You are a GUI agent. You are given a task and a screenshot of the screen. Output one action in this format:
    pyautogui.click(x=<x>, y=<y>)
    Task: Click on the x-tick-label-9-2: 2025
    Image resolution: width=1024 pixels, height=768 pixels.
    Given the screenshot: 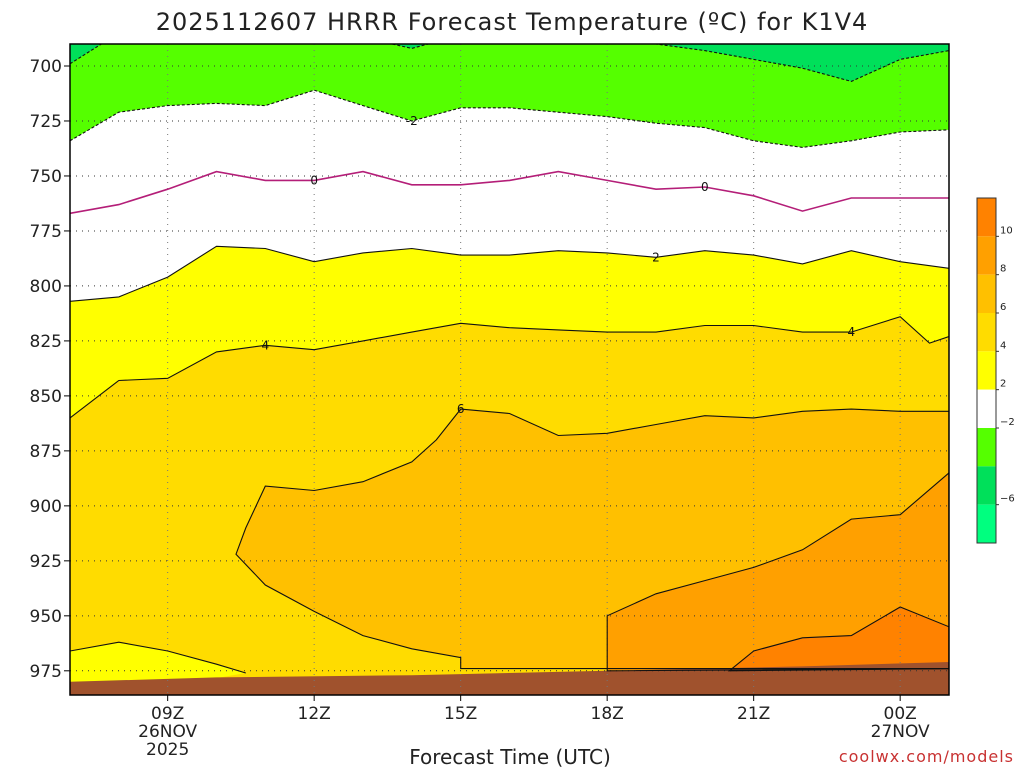 What is the action you would take?
    pyautogui.click(x=167, y=750)
    